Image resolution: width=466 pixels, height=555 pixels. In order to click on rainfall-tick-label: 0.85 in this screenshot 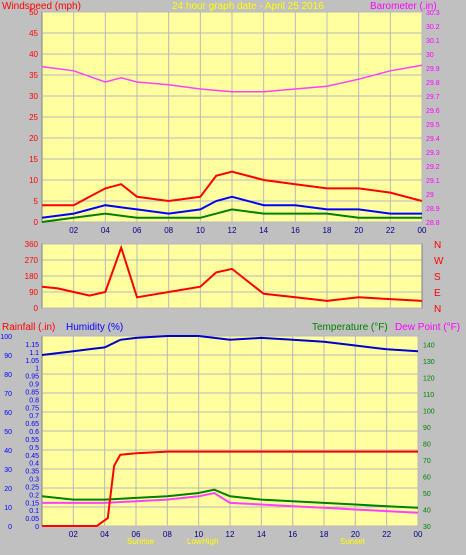, I will do `click(32, 392)`.